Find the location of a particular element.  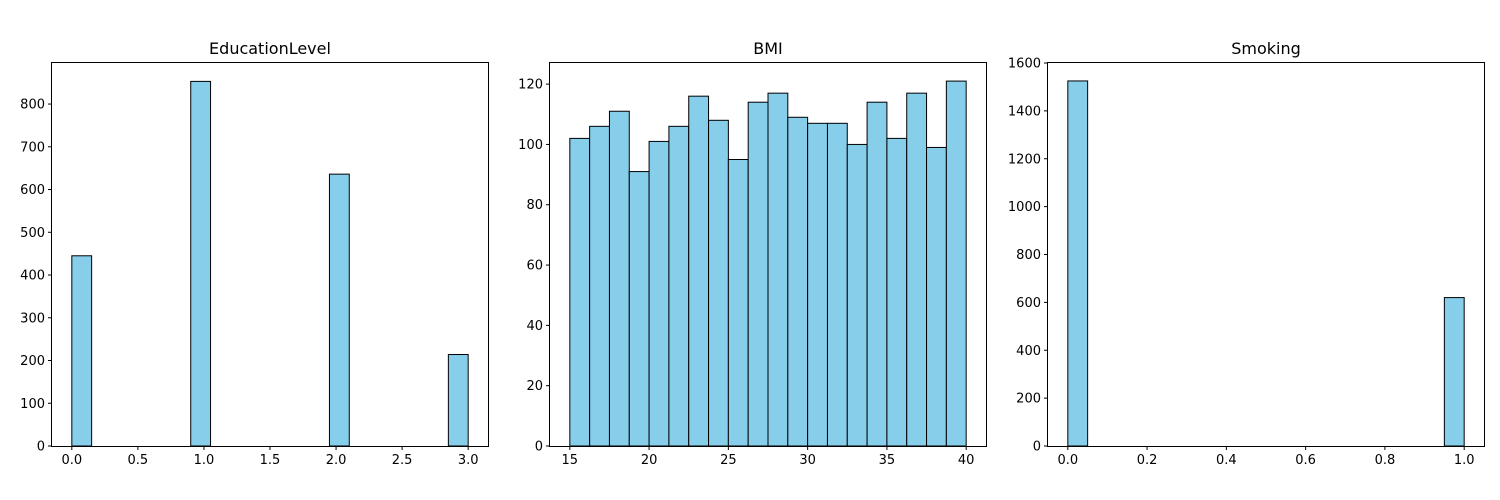

y-tick-label-education-level: 100 is located at coordinates (32, 404).